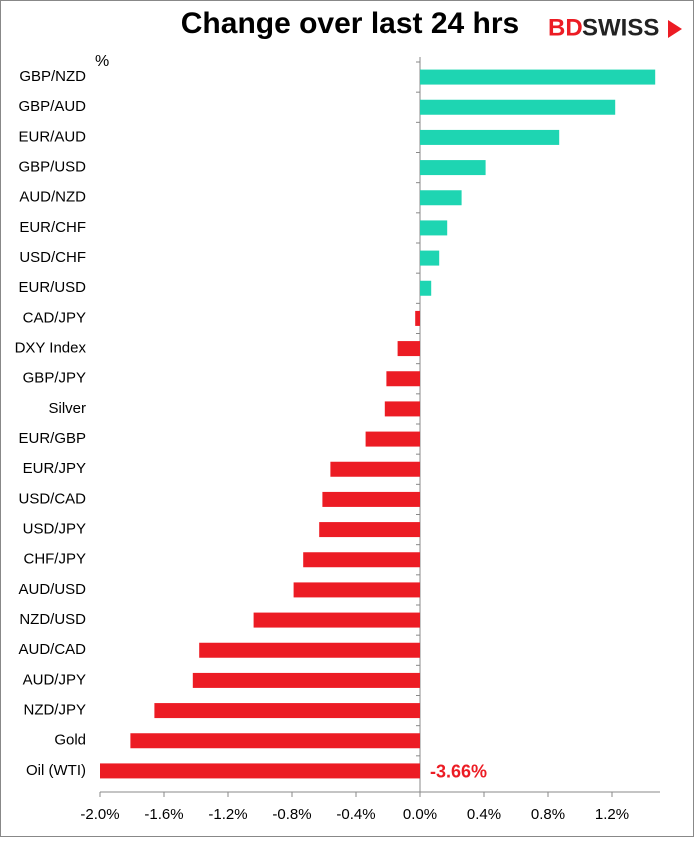 The width and height of the screenshot is (694, 842). Describe the element at coordinates (56, 770) in the screenshot. I see `y-tick-label: Oil (WTI)` at that location.